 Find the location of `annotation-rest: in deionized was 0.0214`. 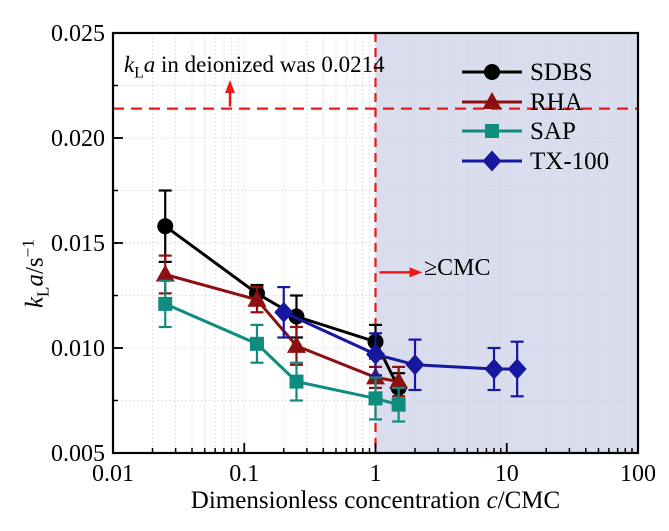

annotation-rest: in deionized was 0.0214 is located at coordinates (270, 64).